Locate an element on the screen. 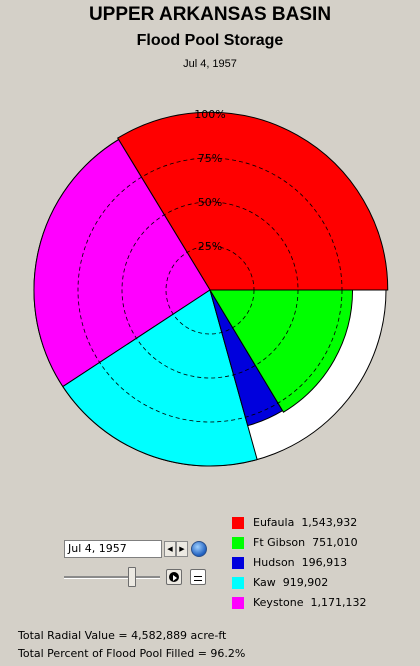  chart-date: Jul 4, 1957 is located at coordinates (210, 64).